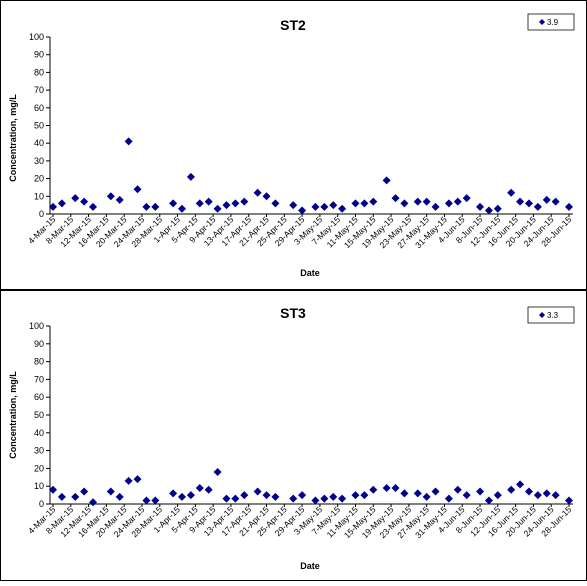 The image size is (587, 586). I want to click on legend: 3.3, so click(551, 315).